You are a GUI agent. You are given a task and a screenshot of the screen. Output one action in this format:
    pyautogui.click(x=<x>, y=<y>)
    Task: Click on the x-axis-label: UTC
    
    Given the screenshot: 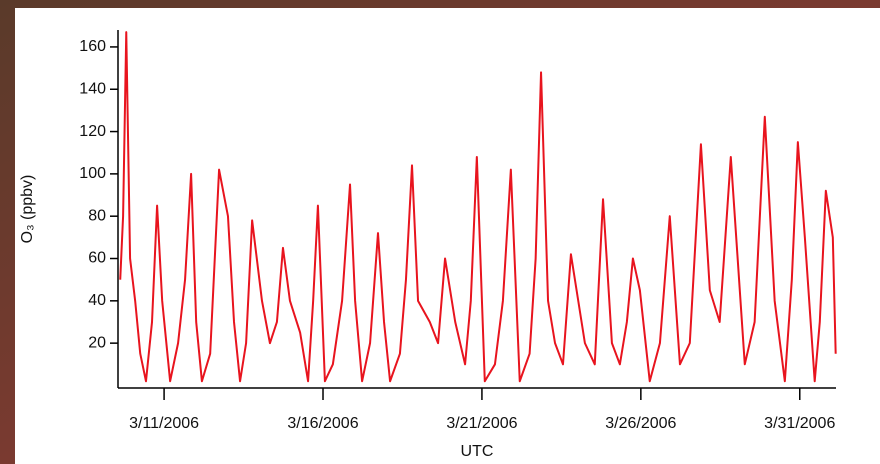 What is the action you would take?
    pyautogui.click(x=477, y=451)
    